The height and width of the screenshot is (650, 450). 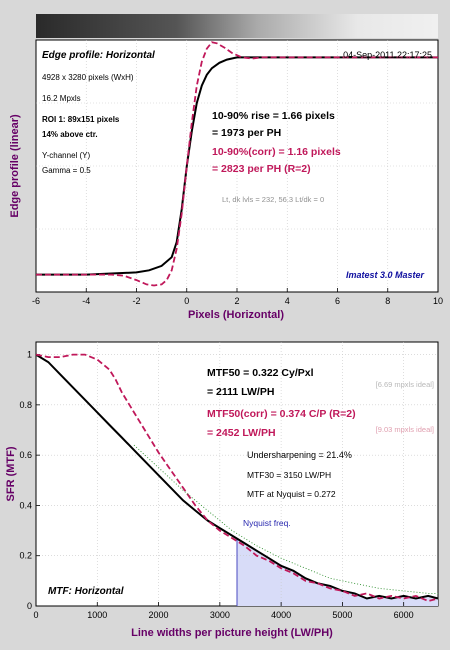 I want to click on edge-tick-label: 2, so click(x=236, y=301).